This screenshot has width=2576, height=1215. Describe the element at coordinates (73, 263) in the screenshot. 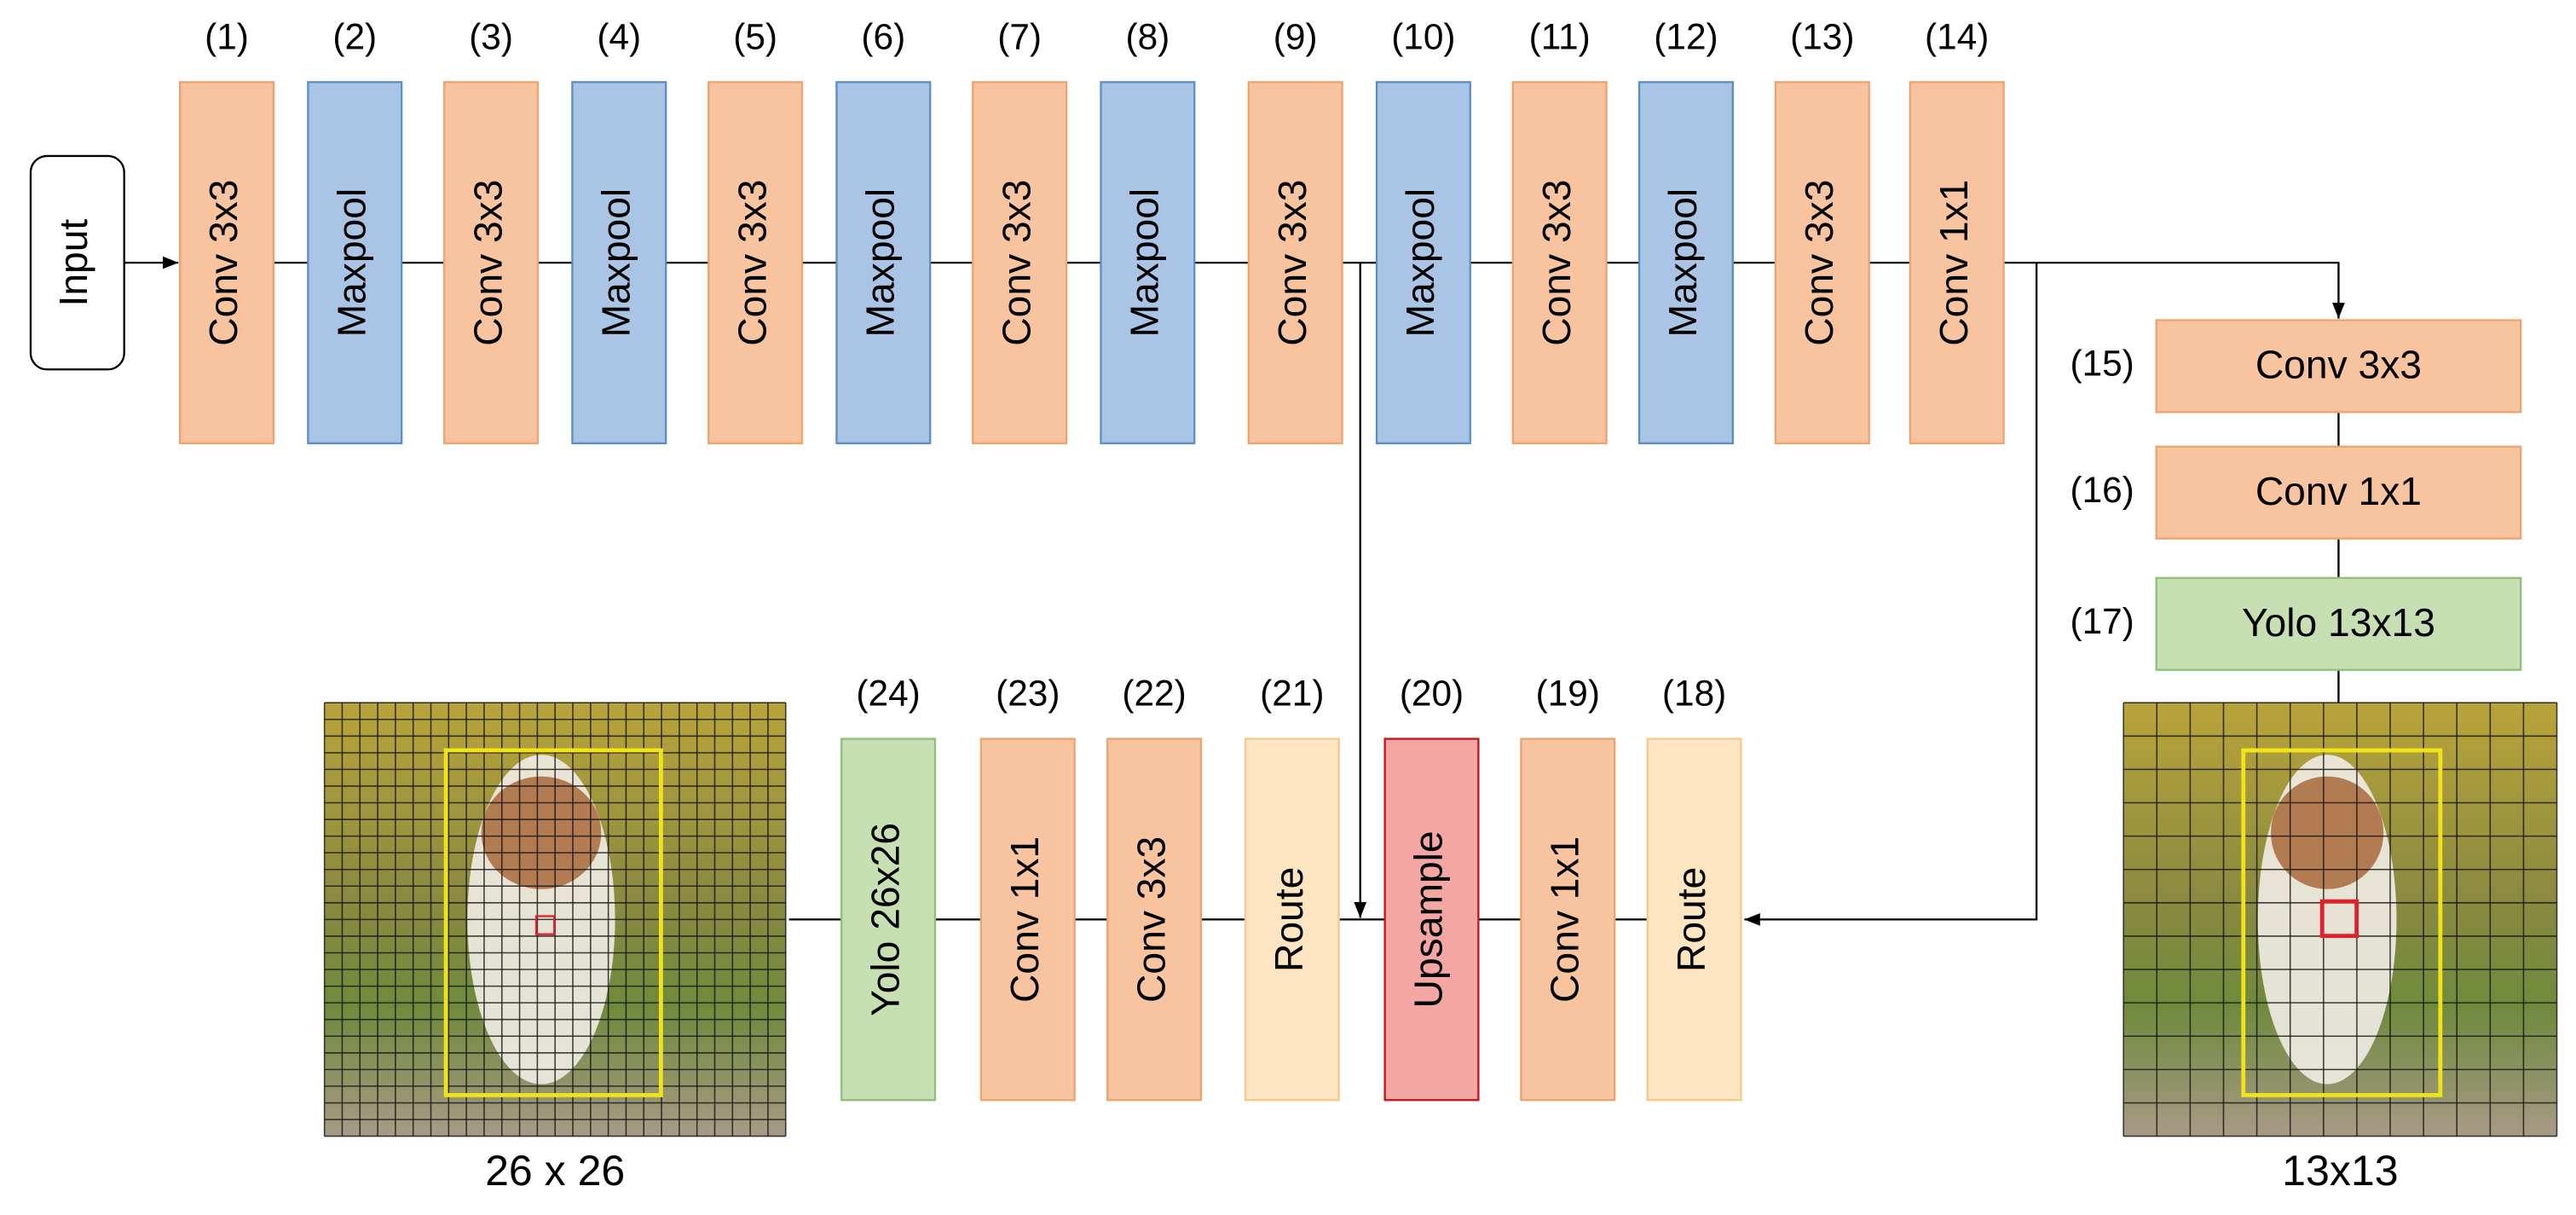

I see `input-label: Input` at that location.